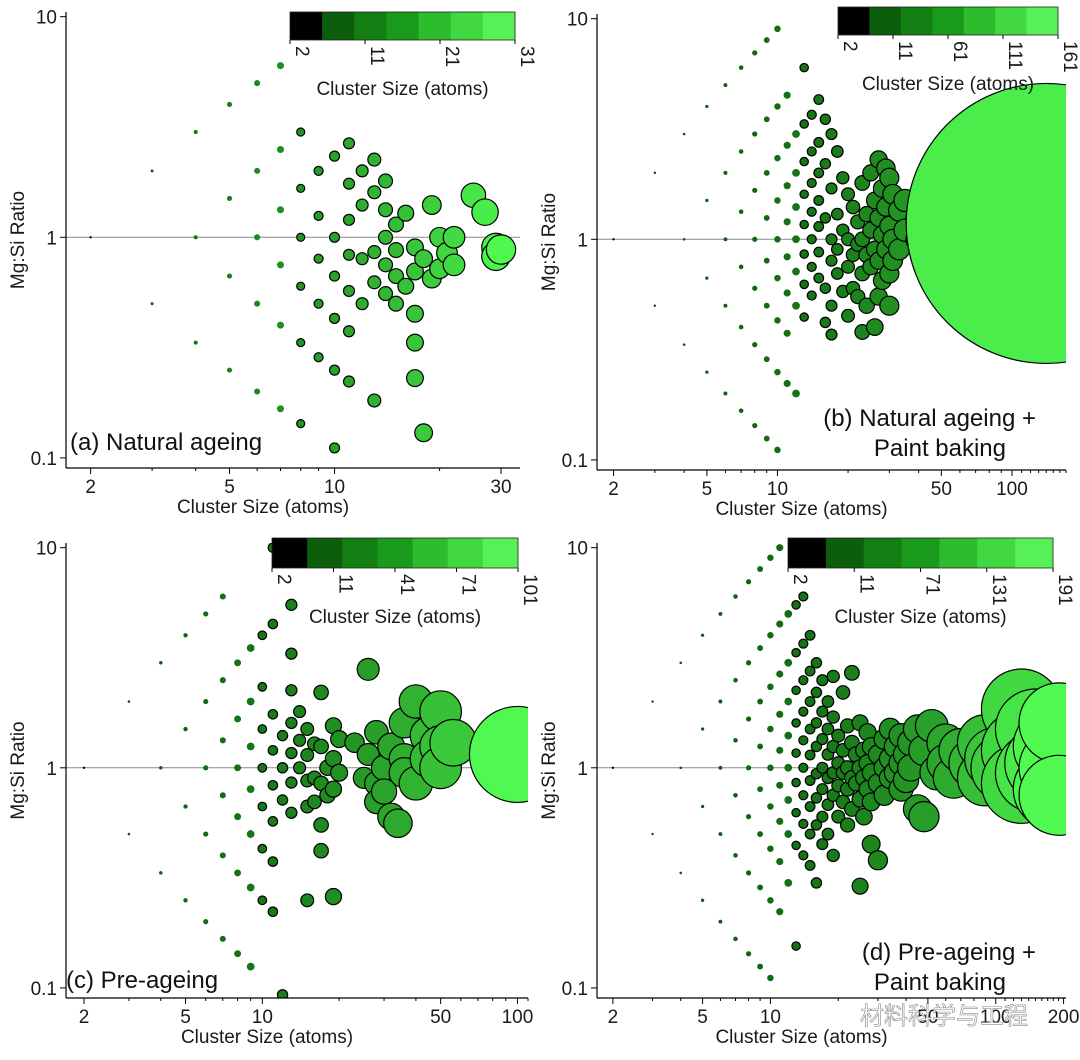  I want to click on y-tick-label: 10, so click(46, 549).